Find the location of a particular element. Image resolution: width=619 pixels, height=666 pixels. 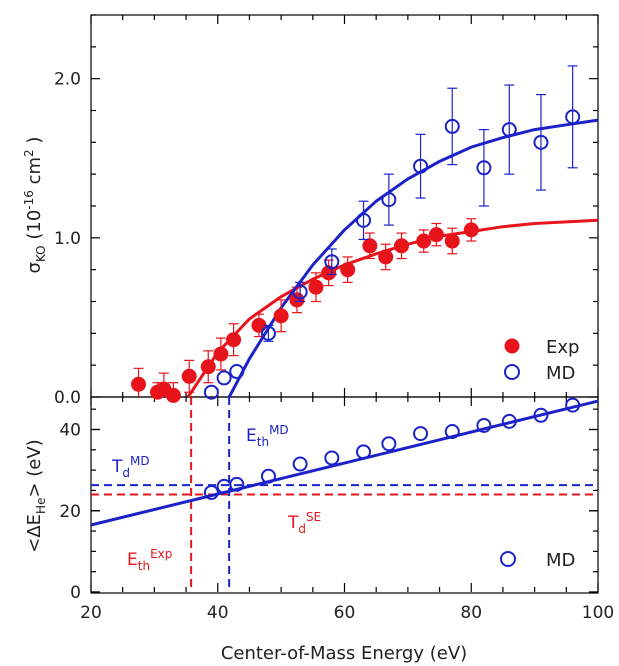

y-tick-label: 1.0 is located at coordinates (67, 239).